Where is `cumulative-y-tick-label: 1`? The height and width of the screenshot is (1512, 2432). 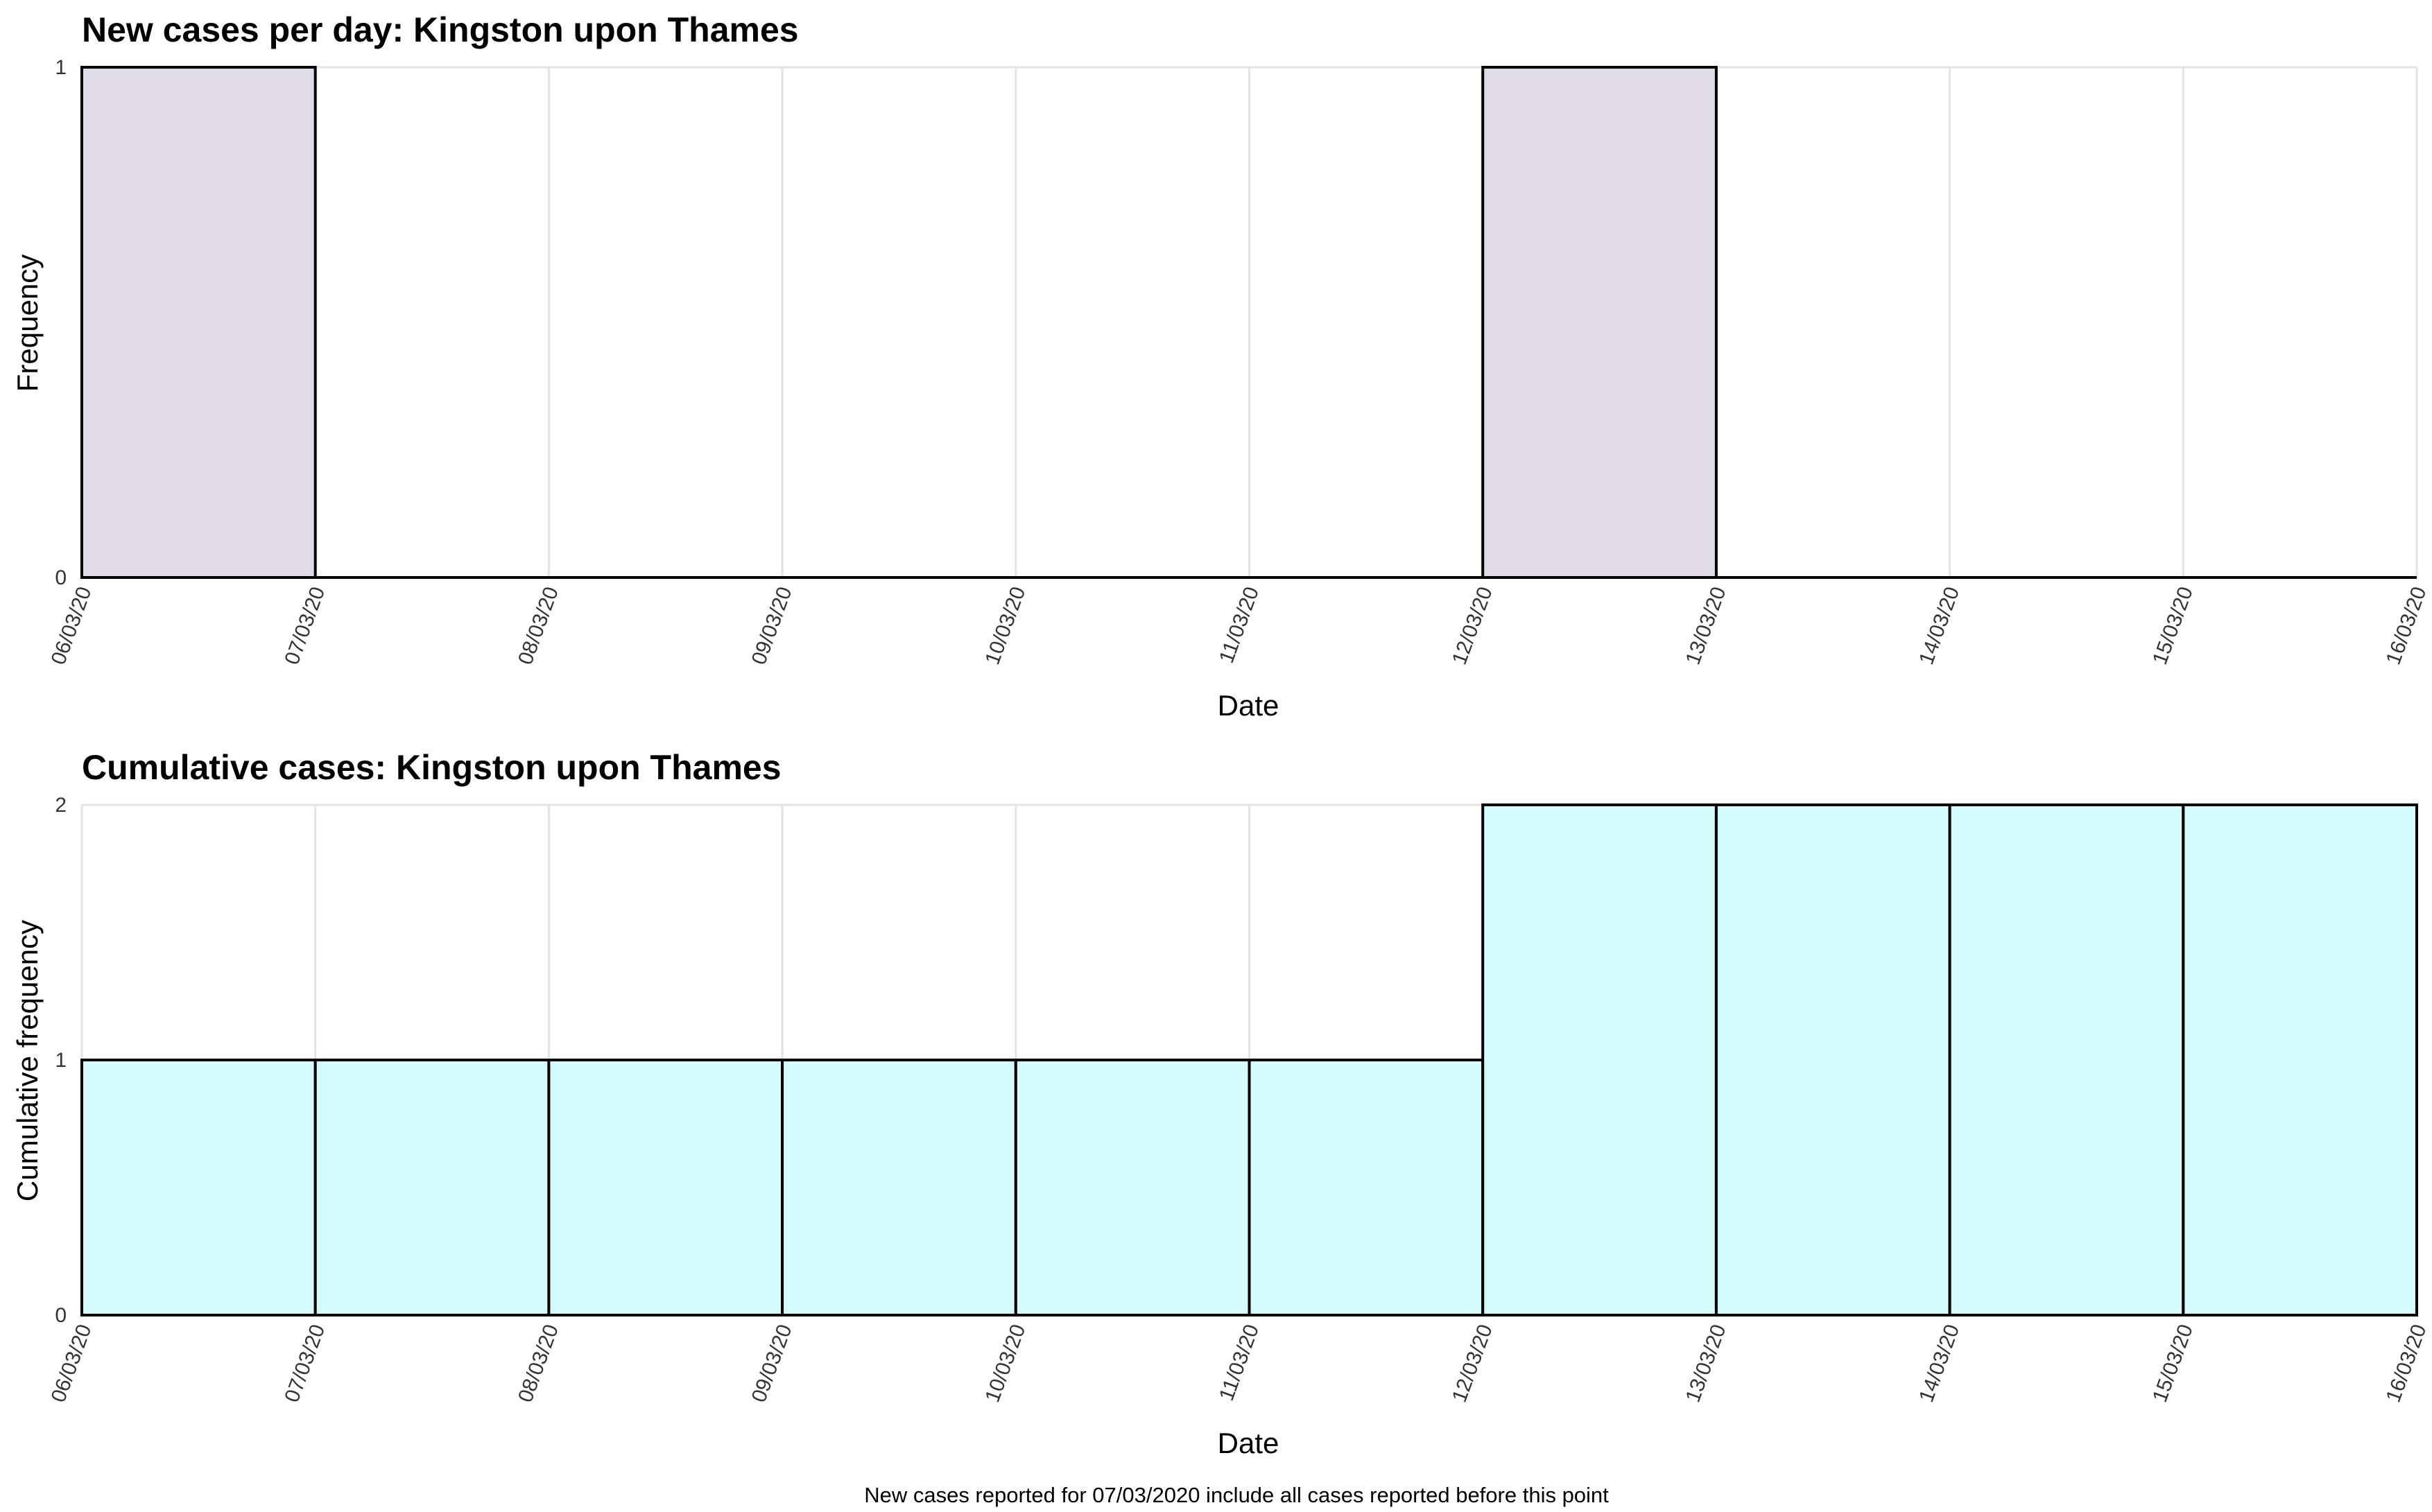
cumulative-y-tick-label: 1 is located at coordinates (61, 1060).